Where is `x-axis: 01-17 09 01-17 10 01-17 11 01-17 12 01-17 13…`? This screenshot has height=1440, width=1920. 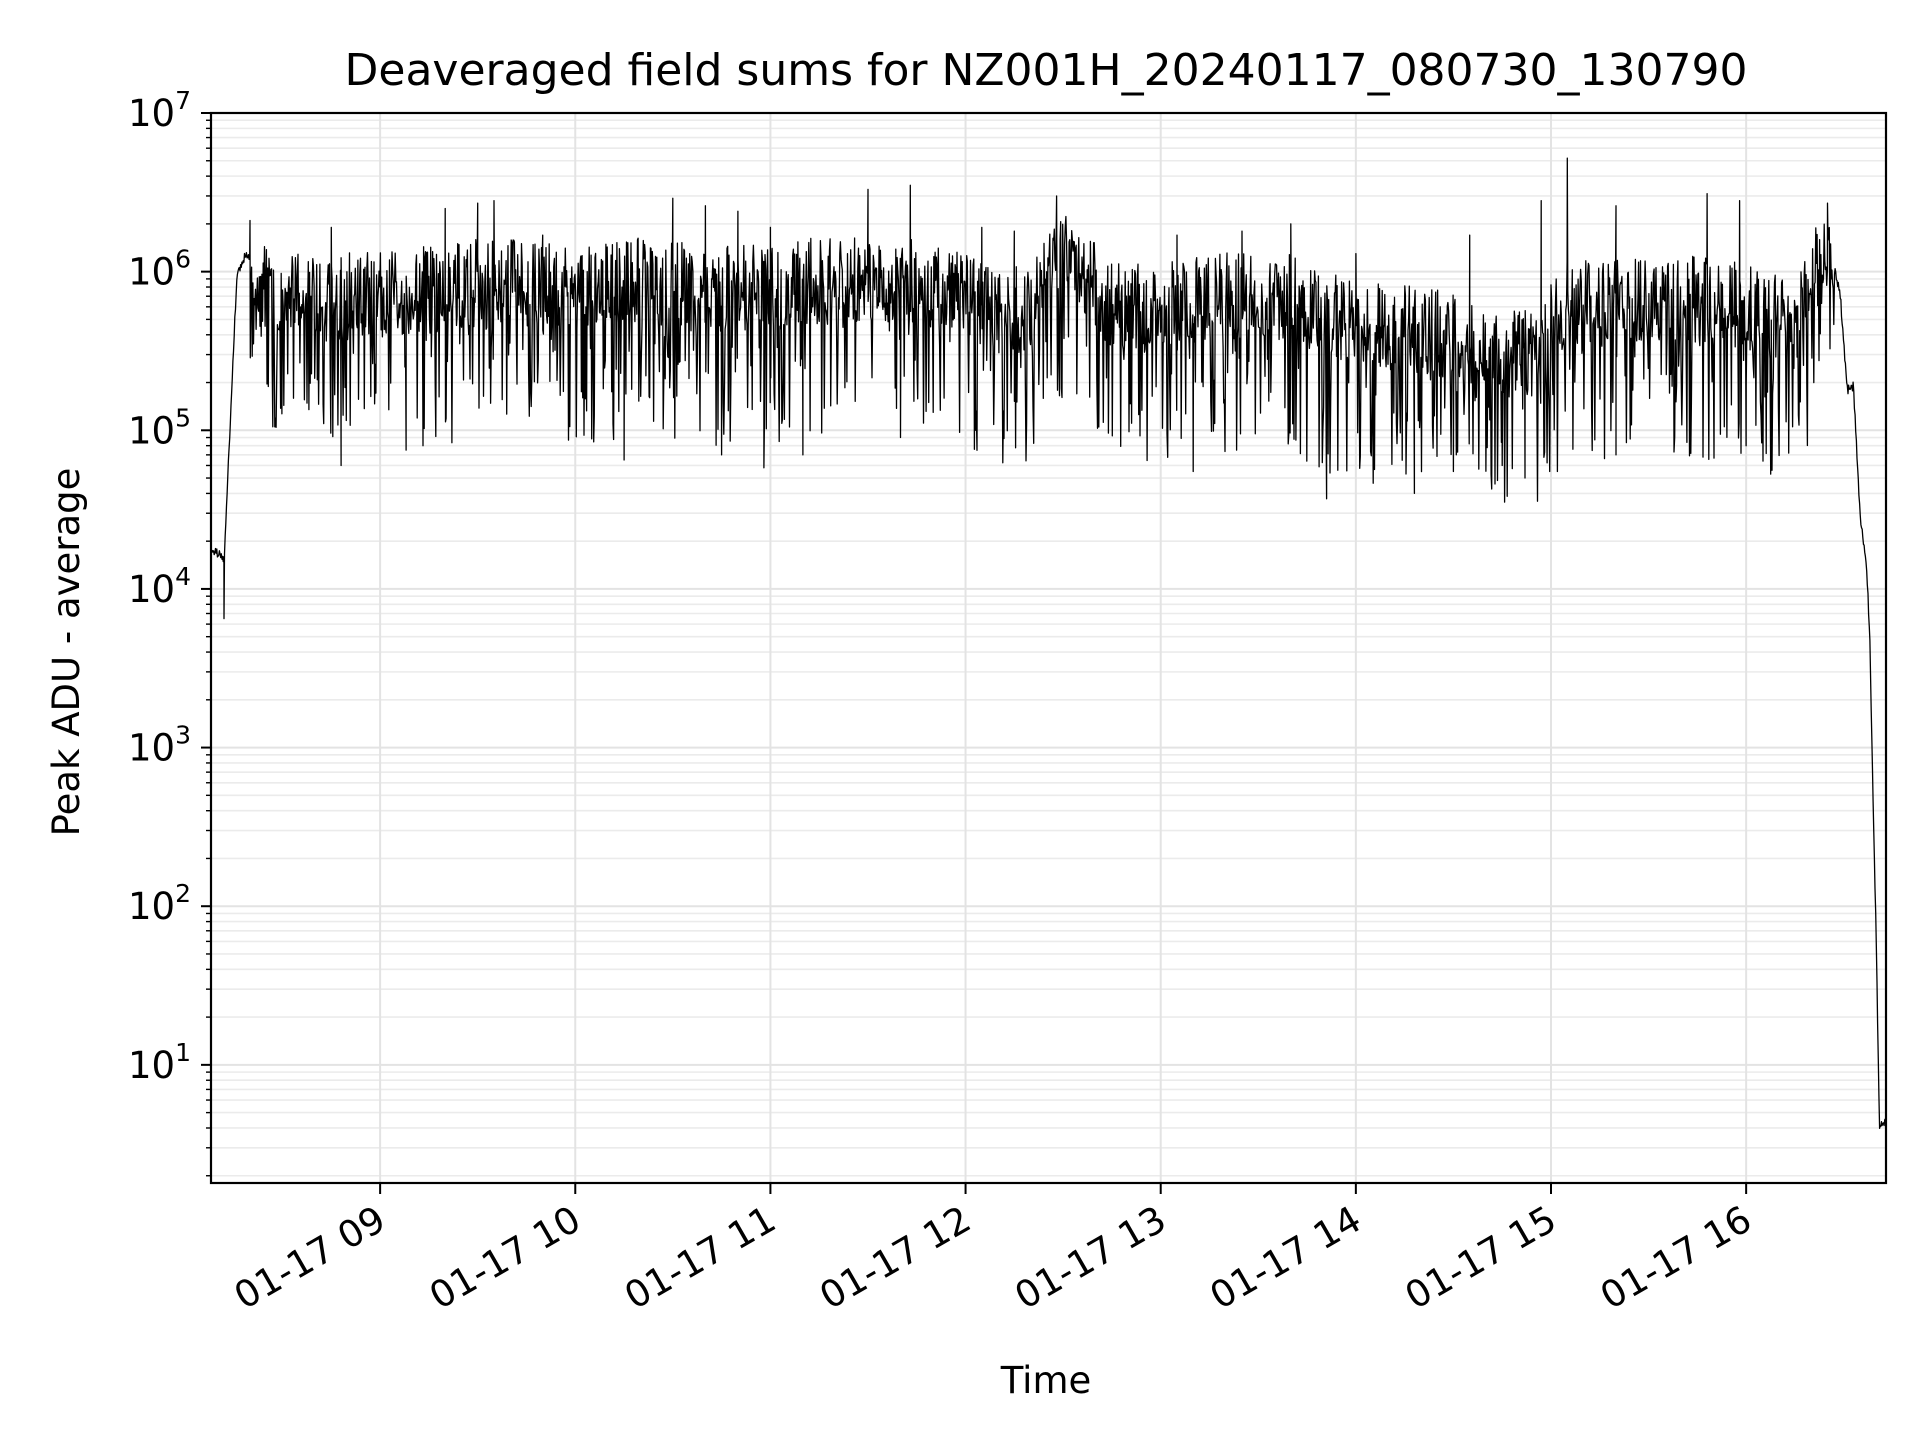 x-axis: 01-17 09 01-17 10 01-17 11 01-17 12 01-17 13… is located at coordinates (993, 1250).